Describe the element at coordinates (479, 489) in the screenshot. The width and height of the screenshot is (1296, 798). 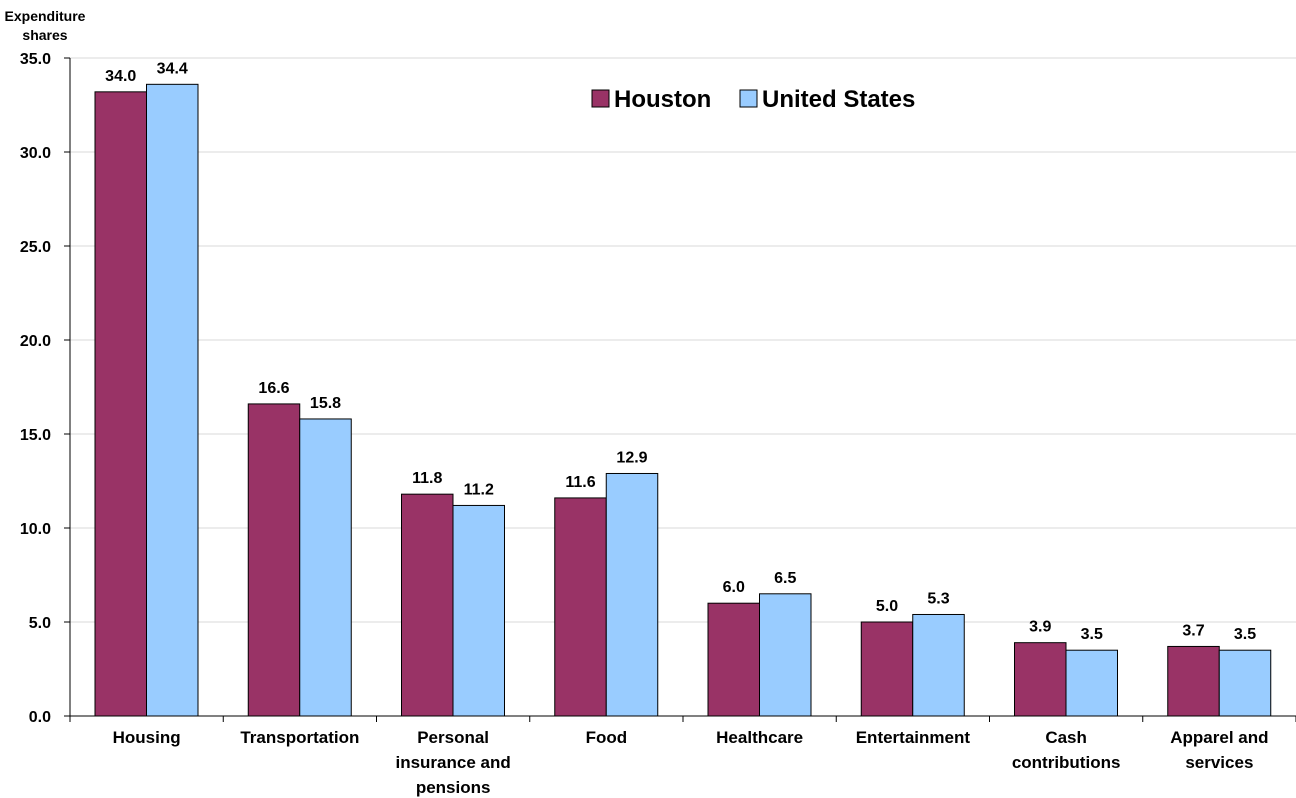
I see `data-label: 11.2` at that location.